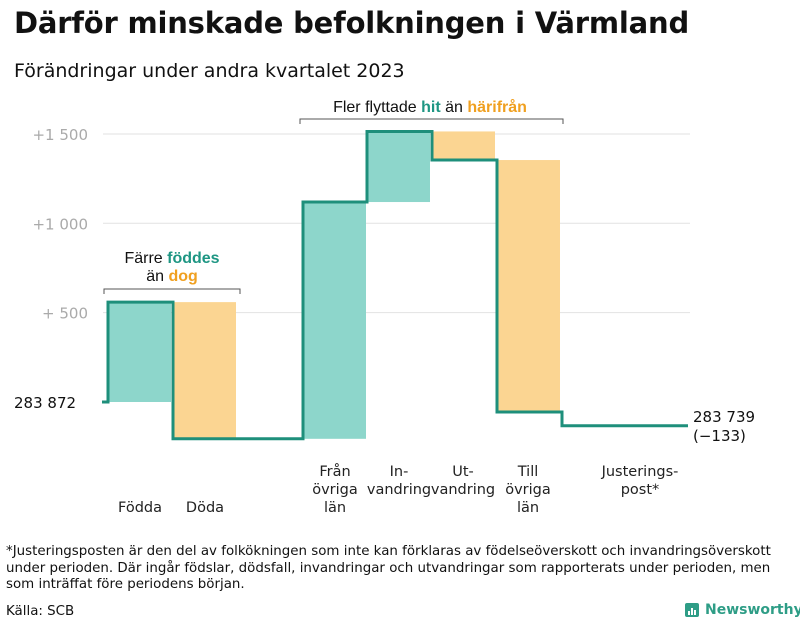 The width and height of the screenshot is (800, 625). What do you see at coordinates (719, 436) in the screenshot?
I see `end-change-label: (−133)` at bounding box center [719, 436].